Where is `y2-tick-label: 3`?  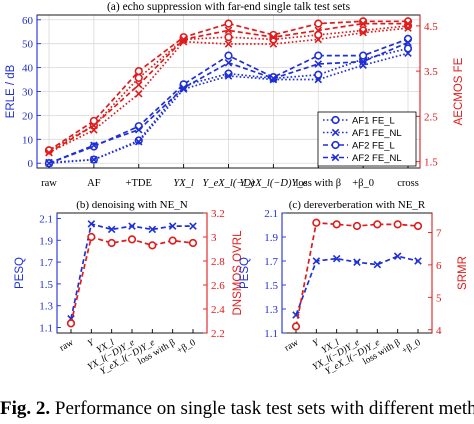 y2-tick-label: 3 is located at coordinates (214, 238).